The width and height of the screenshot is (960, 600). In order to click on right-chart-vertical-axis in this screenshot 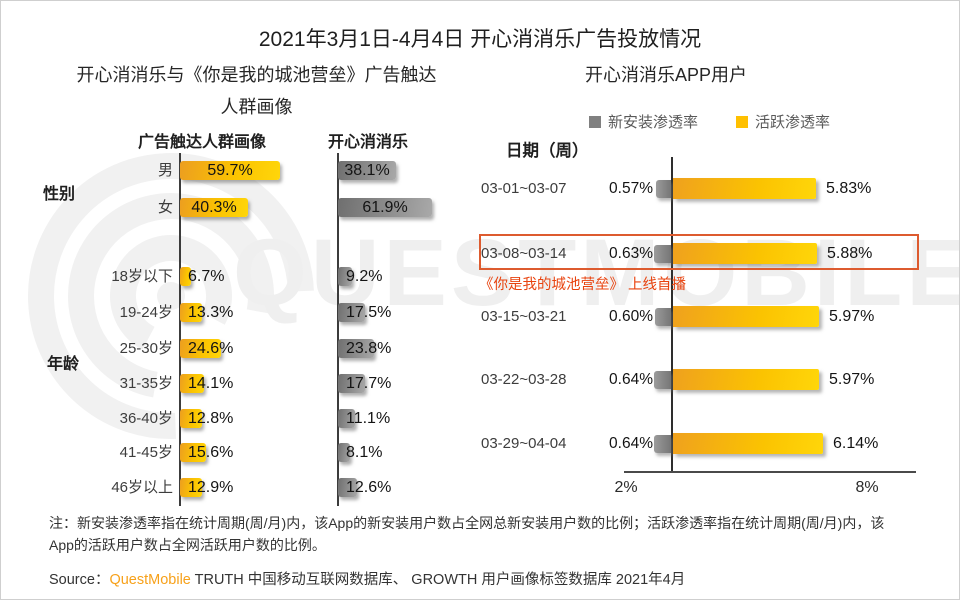, I will do `click(672, 314)`.